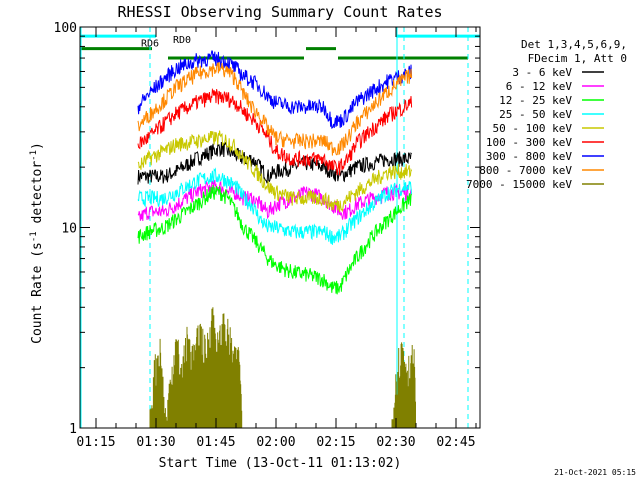 The width and height of the screenshot is (640, 480). What do you see at coordinates (275, 200) in the screenshot?
I see `series-6-12-kev` at bounding box center [275, 200].